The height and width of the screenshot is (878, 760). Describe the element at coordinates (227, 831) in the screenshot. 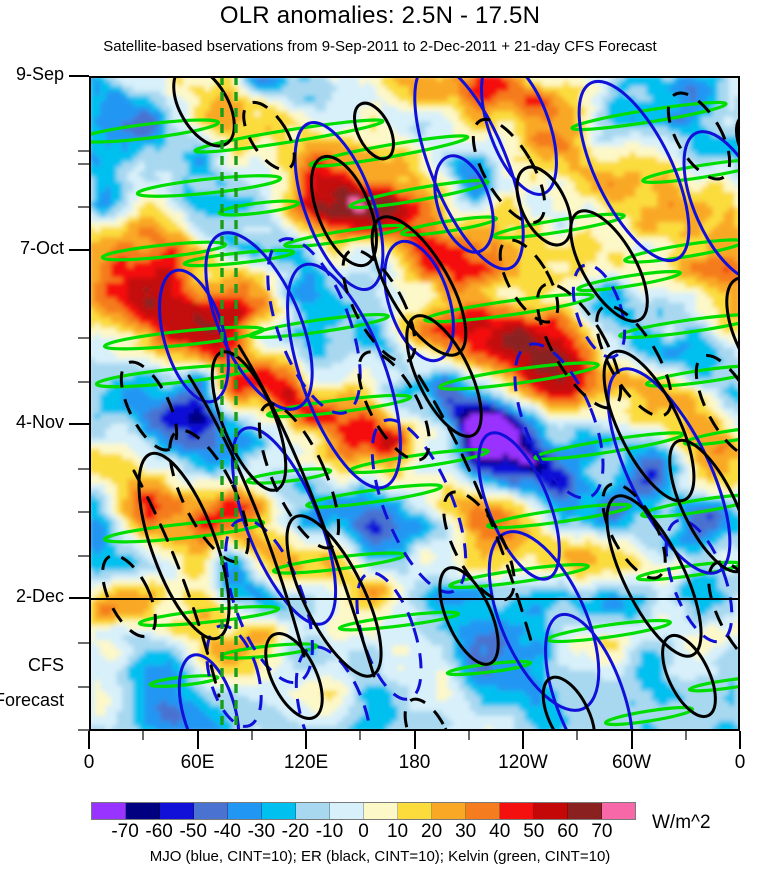

I see `colorbar-tick-3: -40` at that location.